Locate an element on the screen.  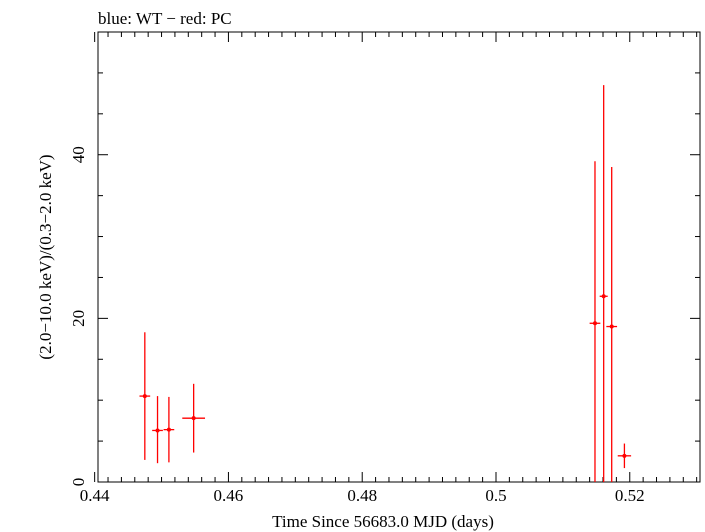
chart-title: blue: WT − red: PC is located at coordinates (165, 18).